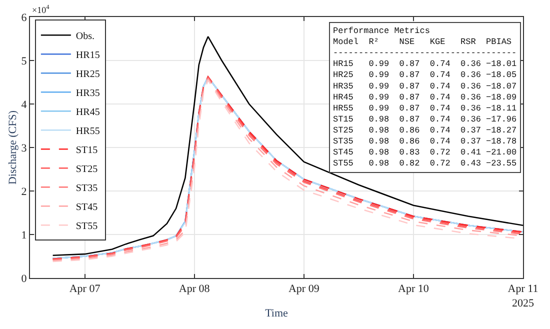 This screenshot has height=329, width=550. I want to click on legend-label: ST45, so click(87, 208).